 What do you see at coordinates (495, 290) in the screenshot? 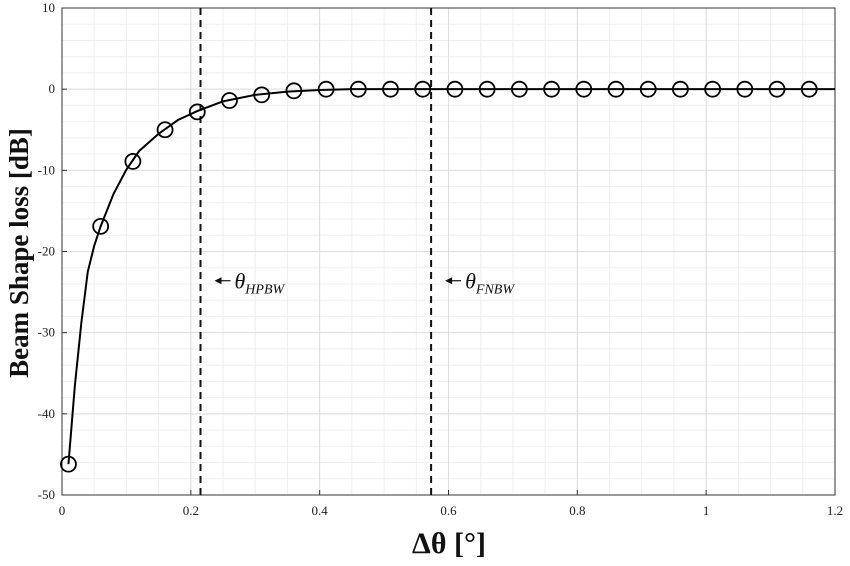
I see `annotation-subscript: FNBW` at bounding box center [495, 290].